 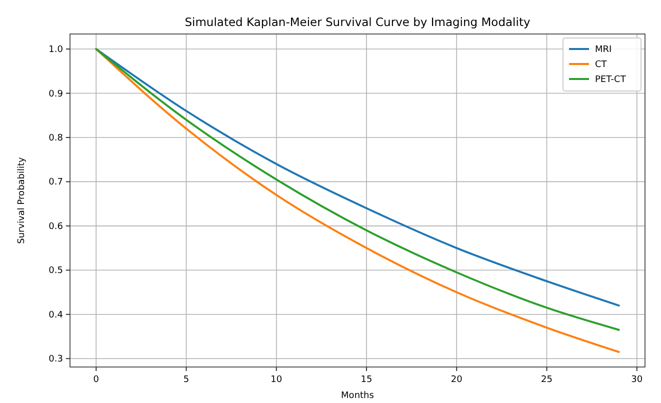 I want to click on x-tick-label: 15, so click(x=366, y=380).